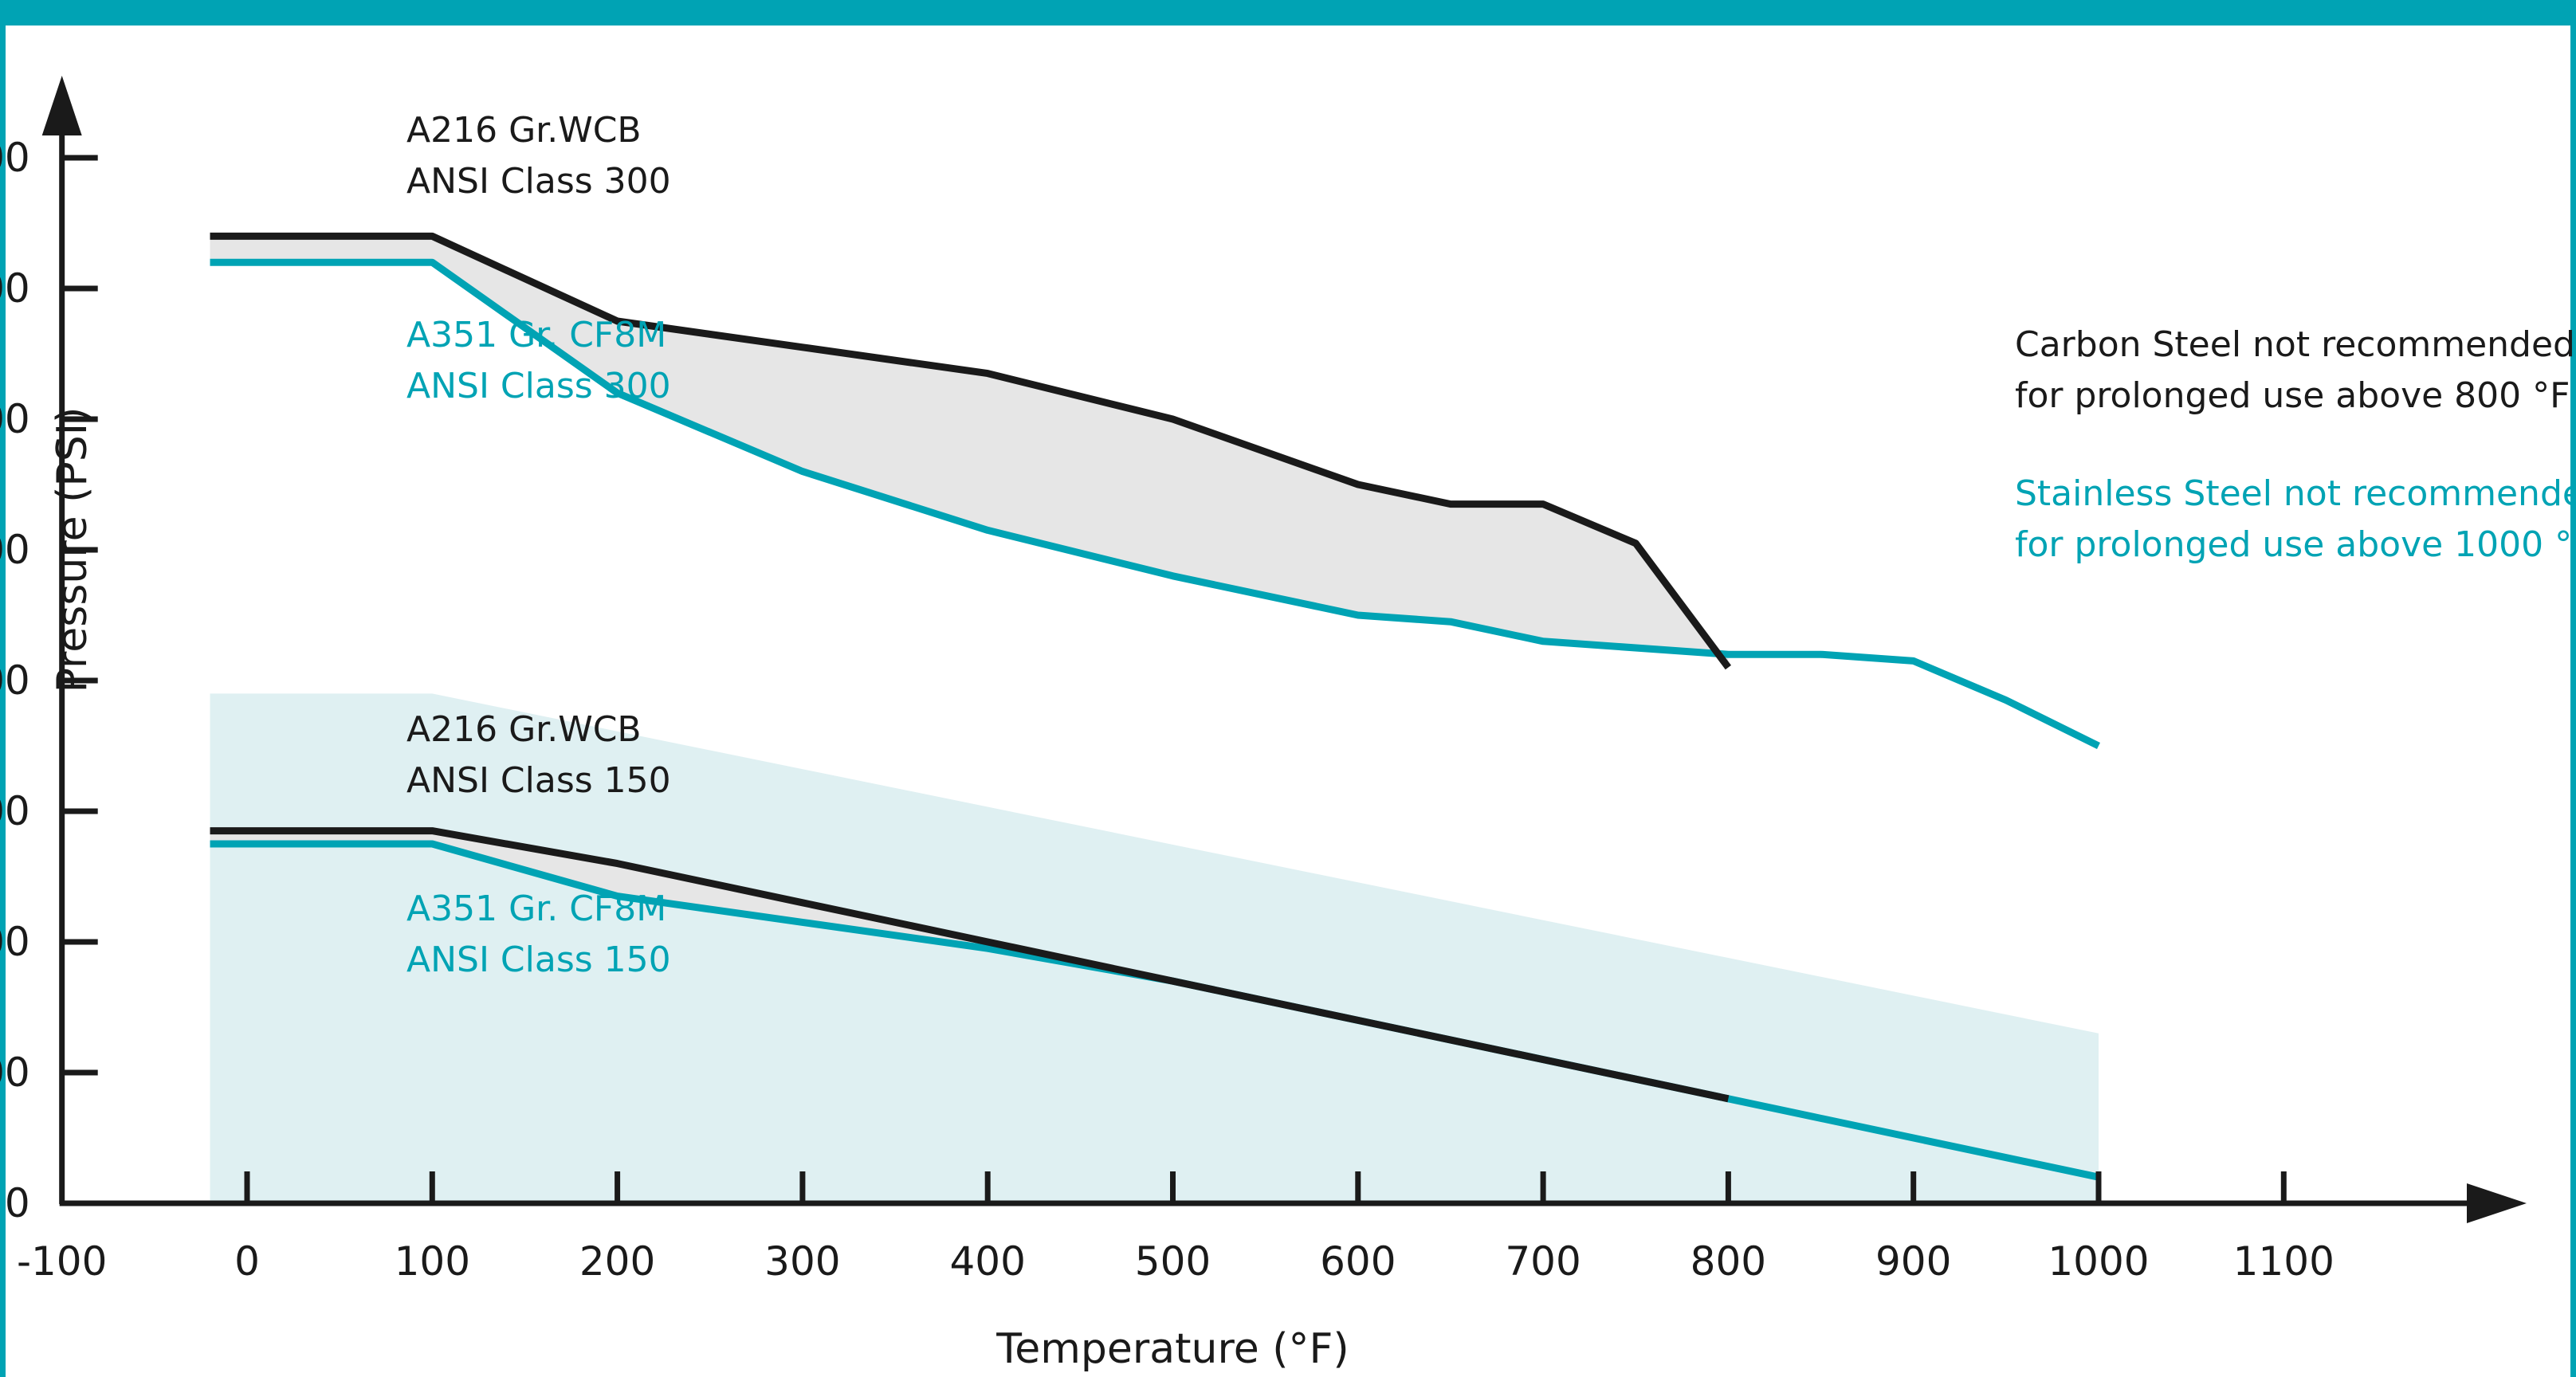  What do you see at coordinates (1173, 1261) in the screenshot?
I see `x-tick-label: 500` at bounding box center [1173, 1261].